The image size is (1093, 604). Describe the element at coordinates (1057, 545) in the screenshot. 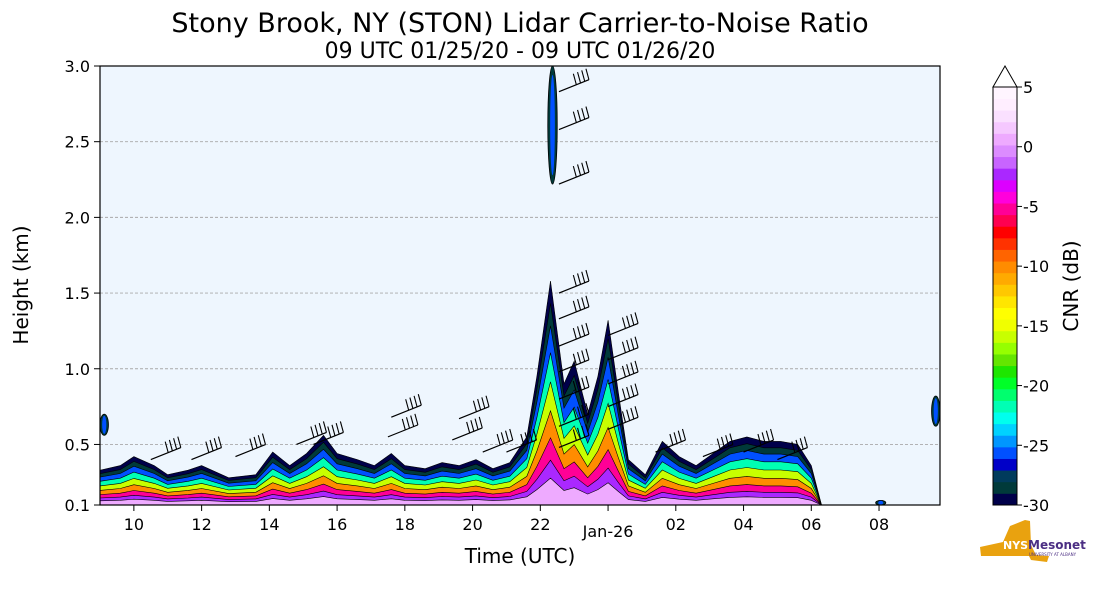

I see `logo-mesonet: Mesonet` at that location.